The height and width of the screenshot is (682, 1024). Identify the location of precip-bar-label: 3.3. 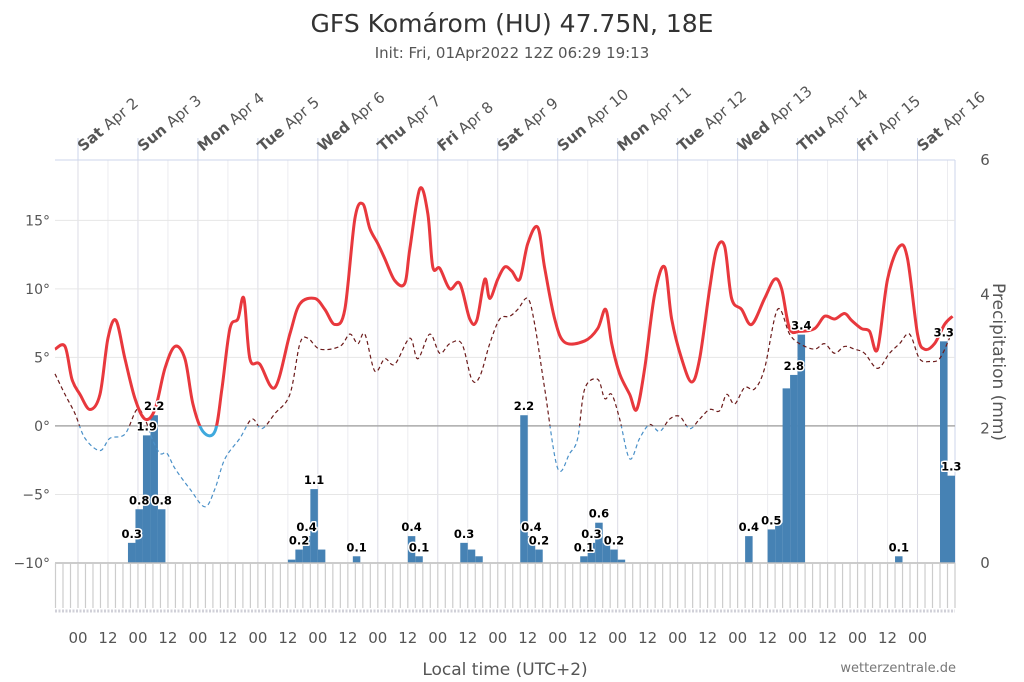
(944, 332).